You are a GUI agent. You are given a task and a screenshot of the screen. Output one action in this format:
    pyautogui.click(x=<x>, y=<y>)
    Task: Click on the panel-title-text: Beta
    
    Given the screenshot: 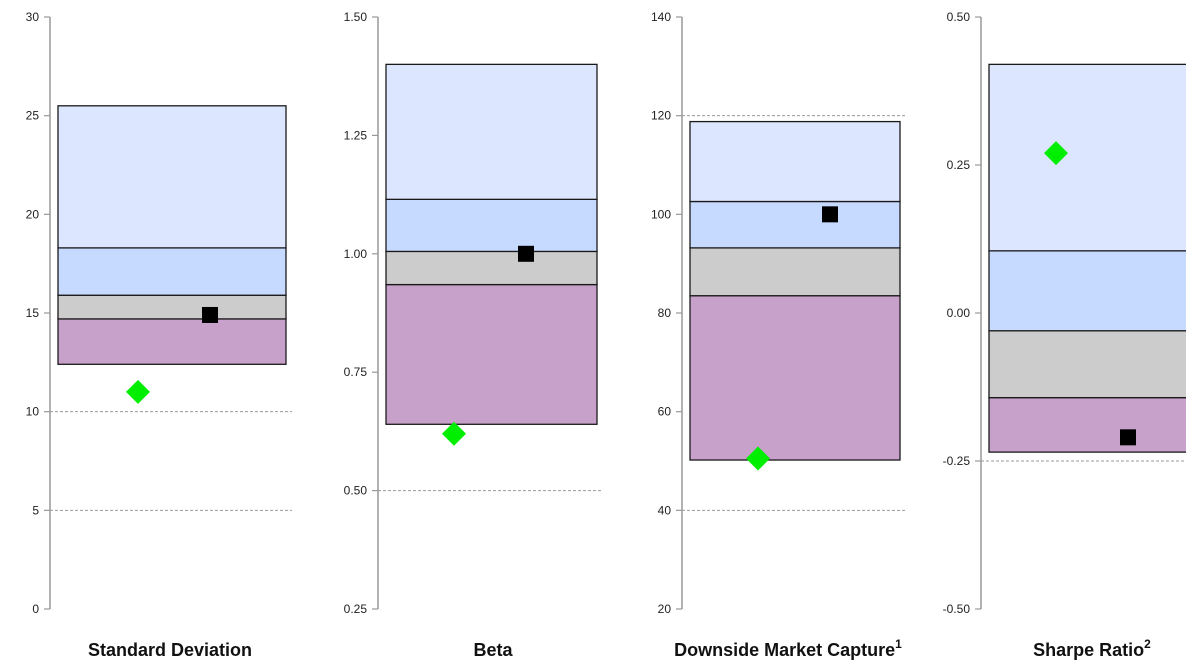 What is the action you would take?
    pyautogui.click(x=493, y=650)
    